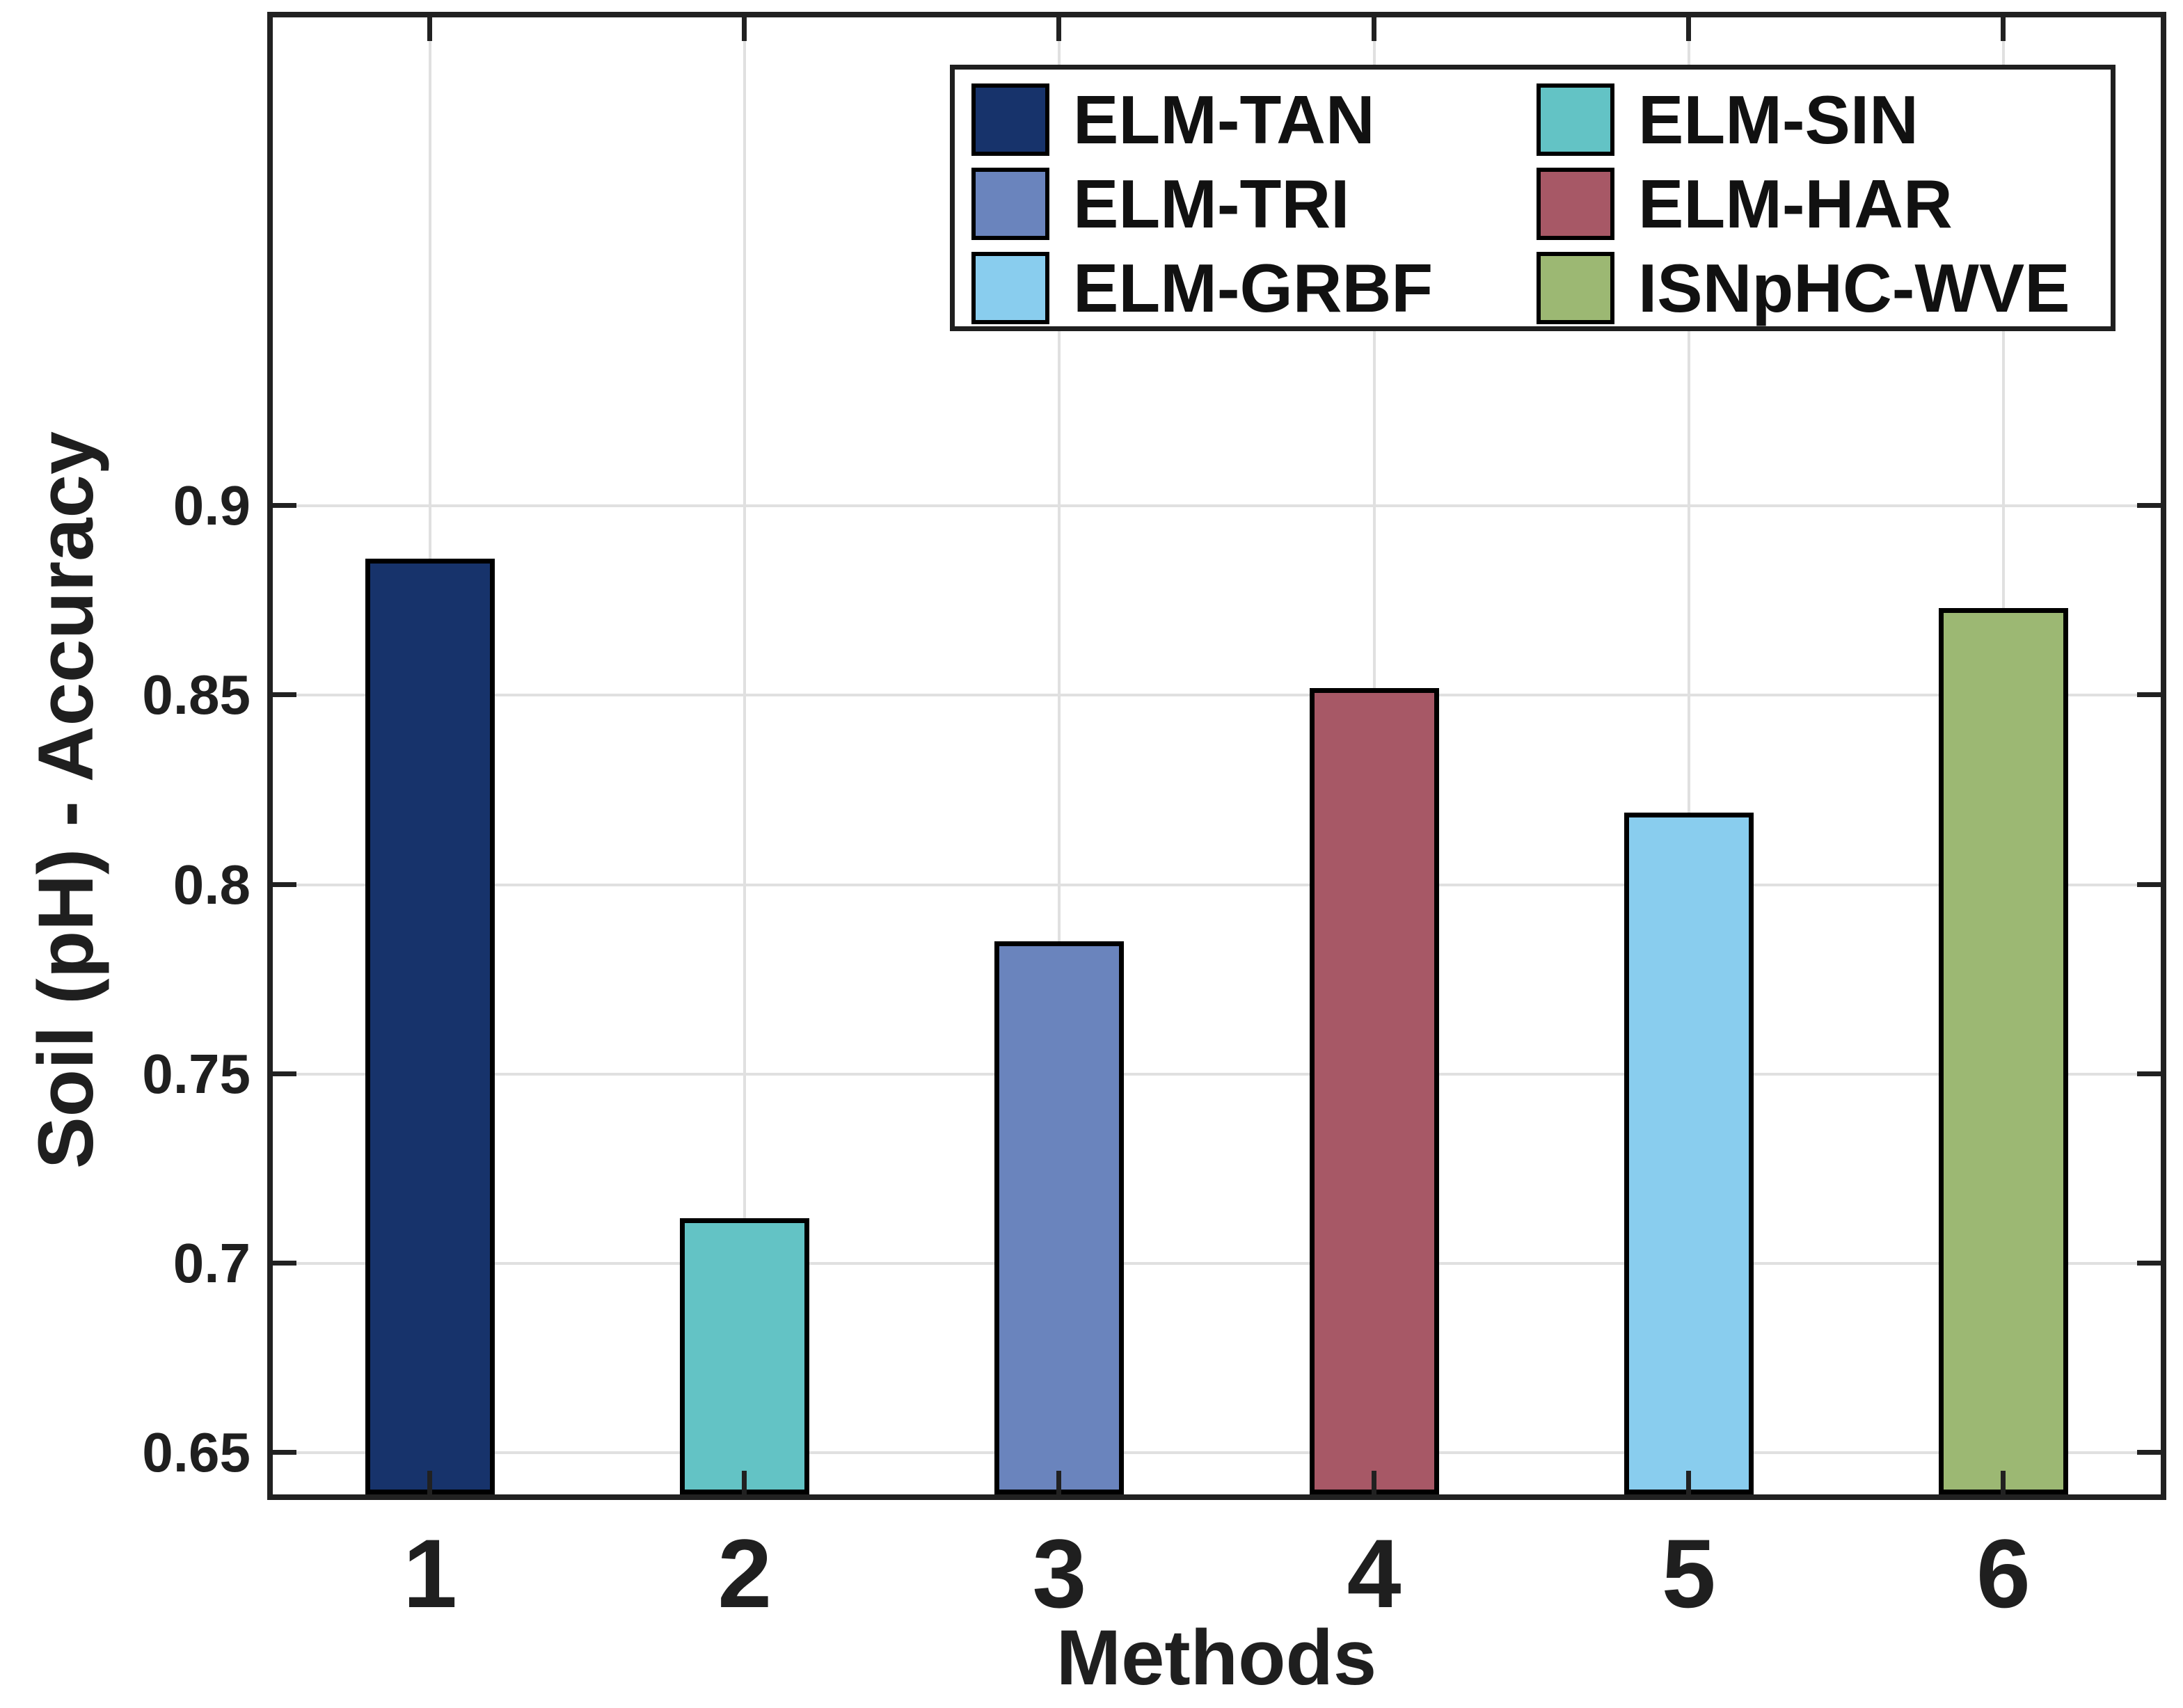 The height and width of the screenshot is (1708, 2183). What do you see at coordinates (1374, 1573) in the screenshot?
I see `x-tick-label: 4` at bounding box center [1374, 1573].